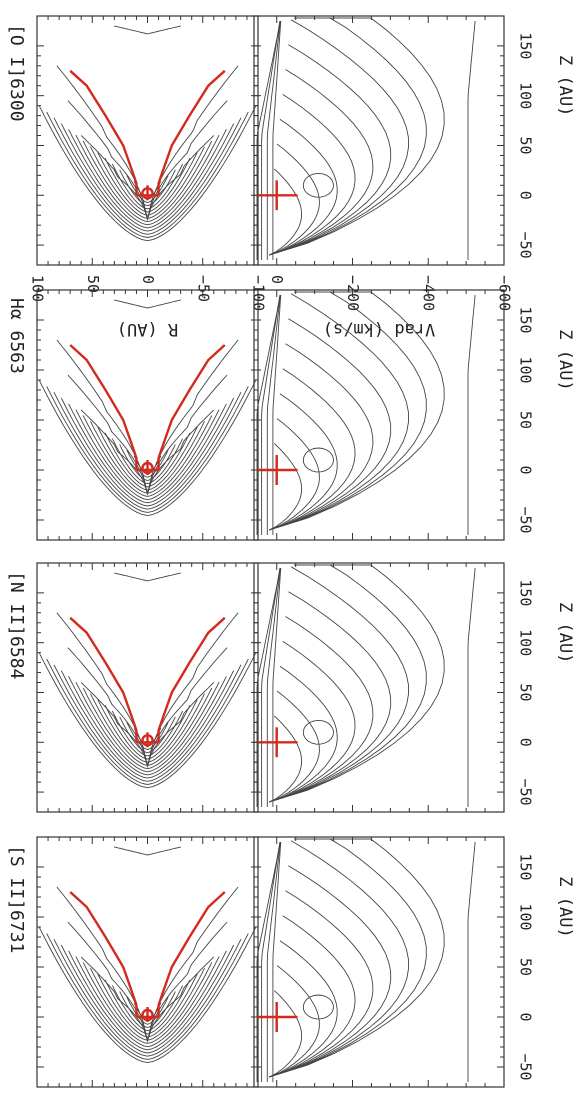 Image resolution: width=586 pixels, height=1114 pixels. What do you see at coordinates (203, 288) in the screenshot?
I see `r-tick-label: −50` at bounding box center [203, 288].